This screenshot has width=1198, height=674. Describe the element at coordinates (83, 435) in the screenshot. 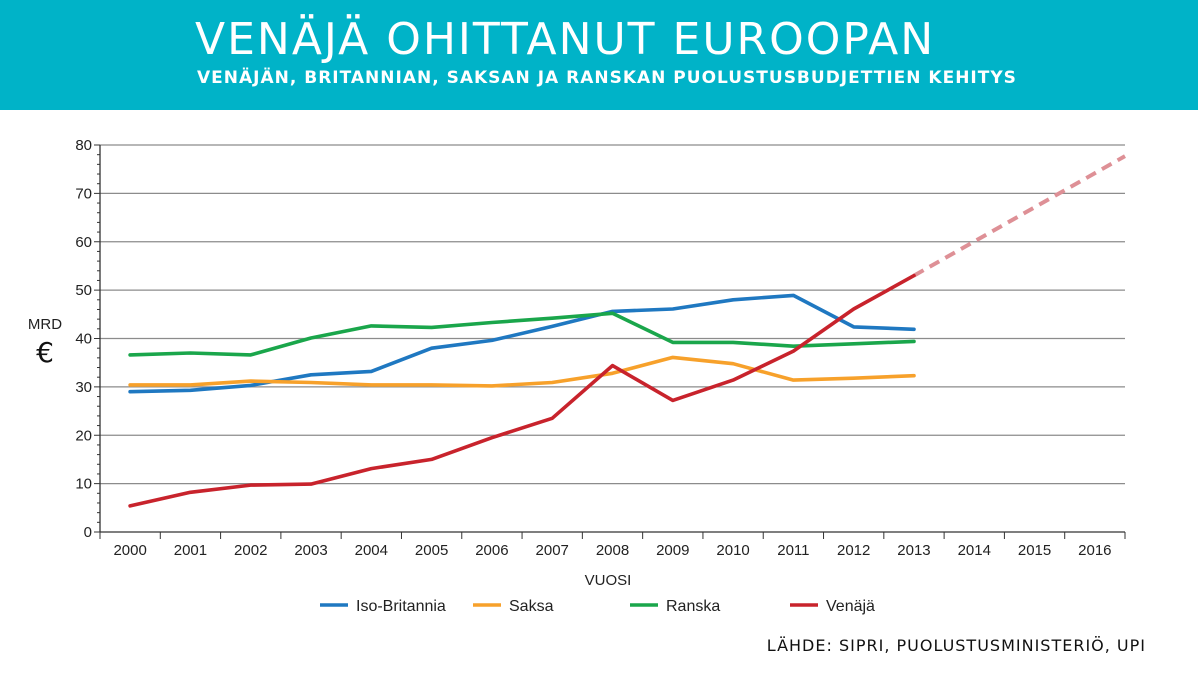

I see `y-tick-label: 20` at that location.